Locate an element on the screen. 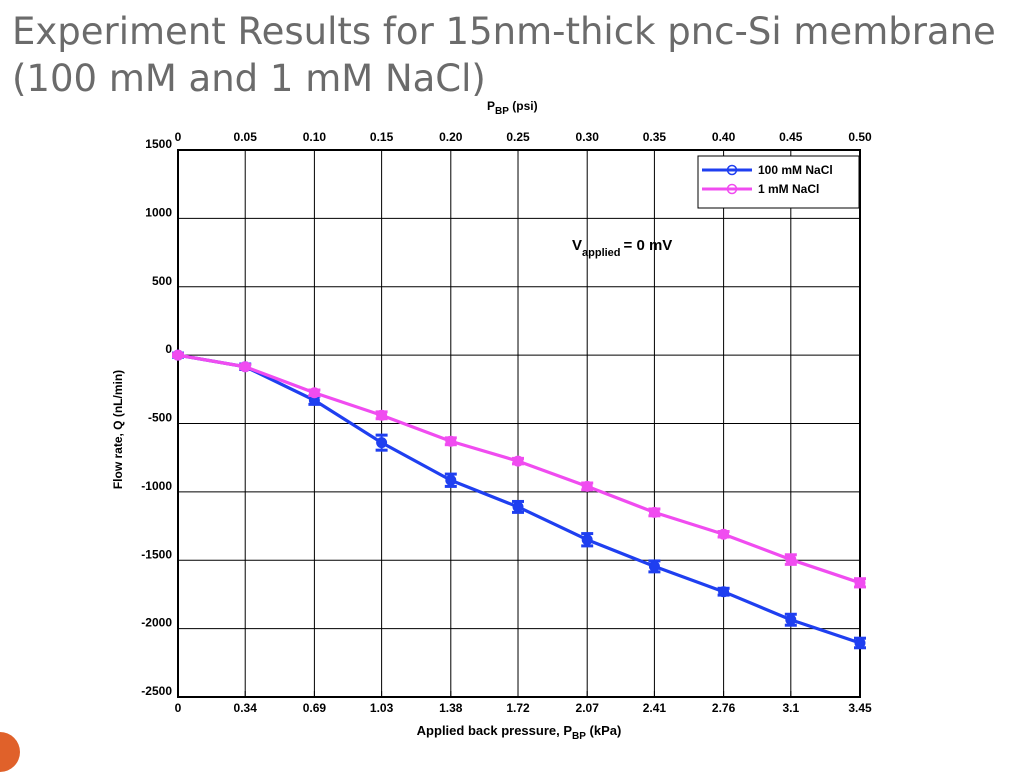 This screenshot has width=1024, height=772. y-tick-label: -500 is located at coordinates (160, 418).